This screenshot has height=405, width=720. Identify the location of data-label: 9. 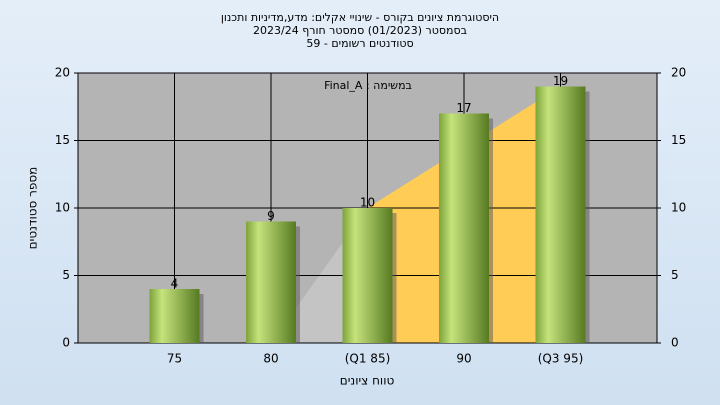
(271, 216).